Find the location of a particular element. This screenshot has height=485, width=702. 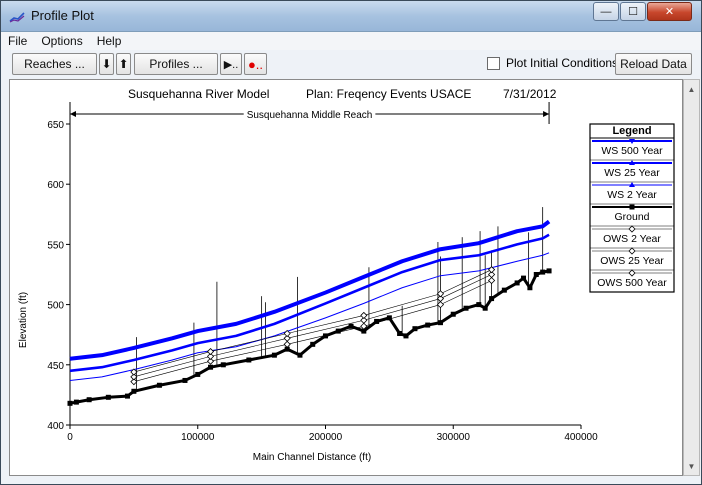

move-down-button: ⬇ is located at coordinates (106, 64).